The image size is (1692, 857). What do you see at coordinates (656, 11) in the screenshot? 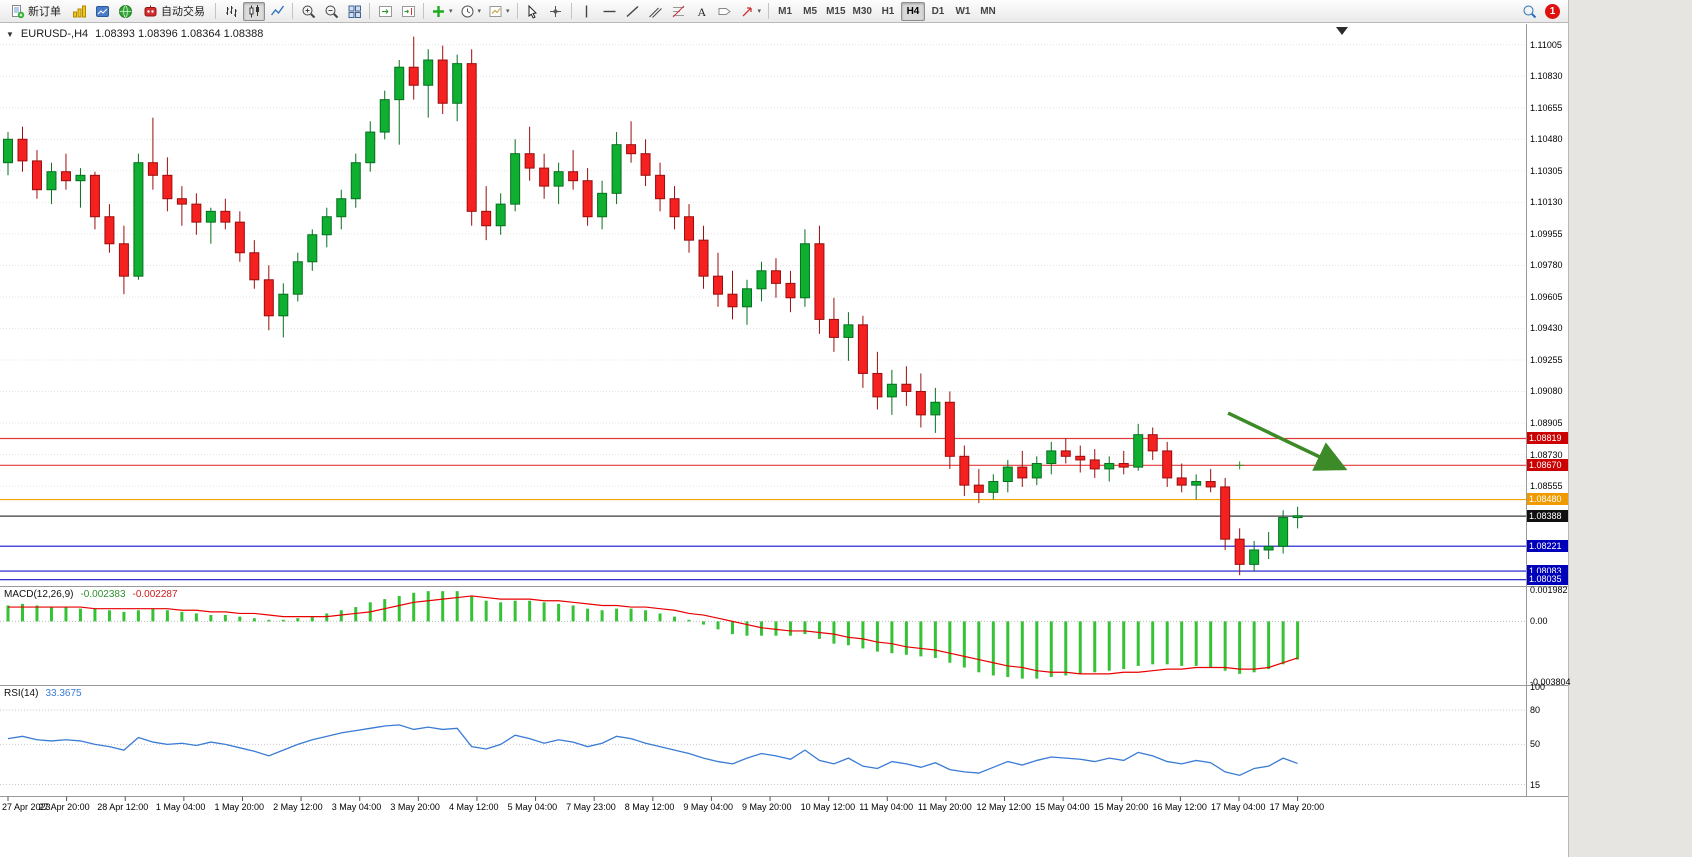
I see `channel-tool-button` at bounding box center [656, 11].